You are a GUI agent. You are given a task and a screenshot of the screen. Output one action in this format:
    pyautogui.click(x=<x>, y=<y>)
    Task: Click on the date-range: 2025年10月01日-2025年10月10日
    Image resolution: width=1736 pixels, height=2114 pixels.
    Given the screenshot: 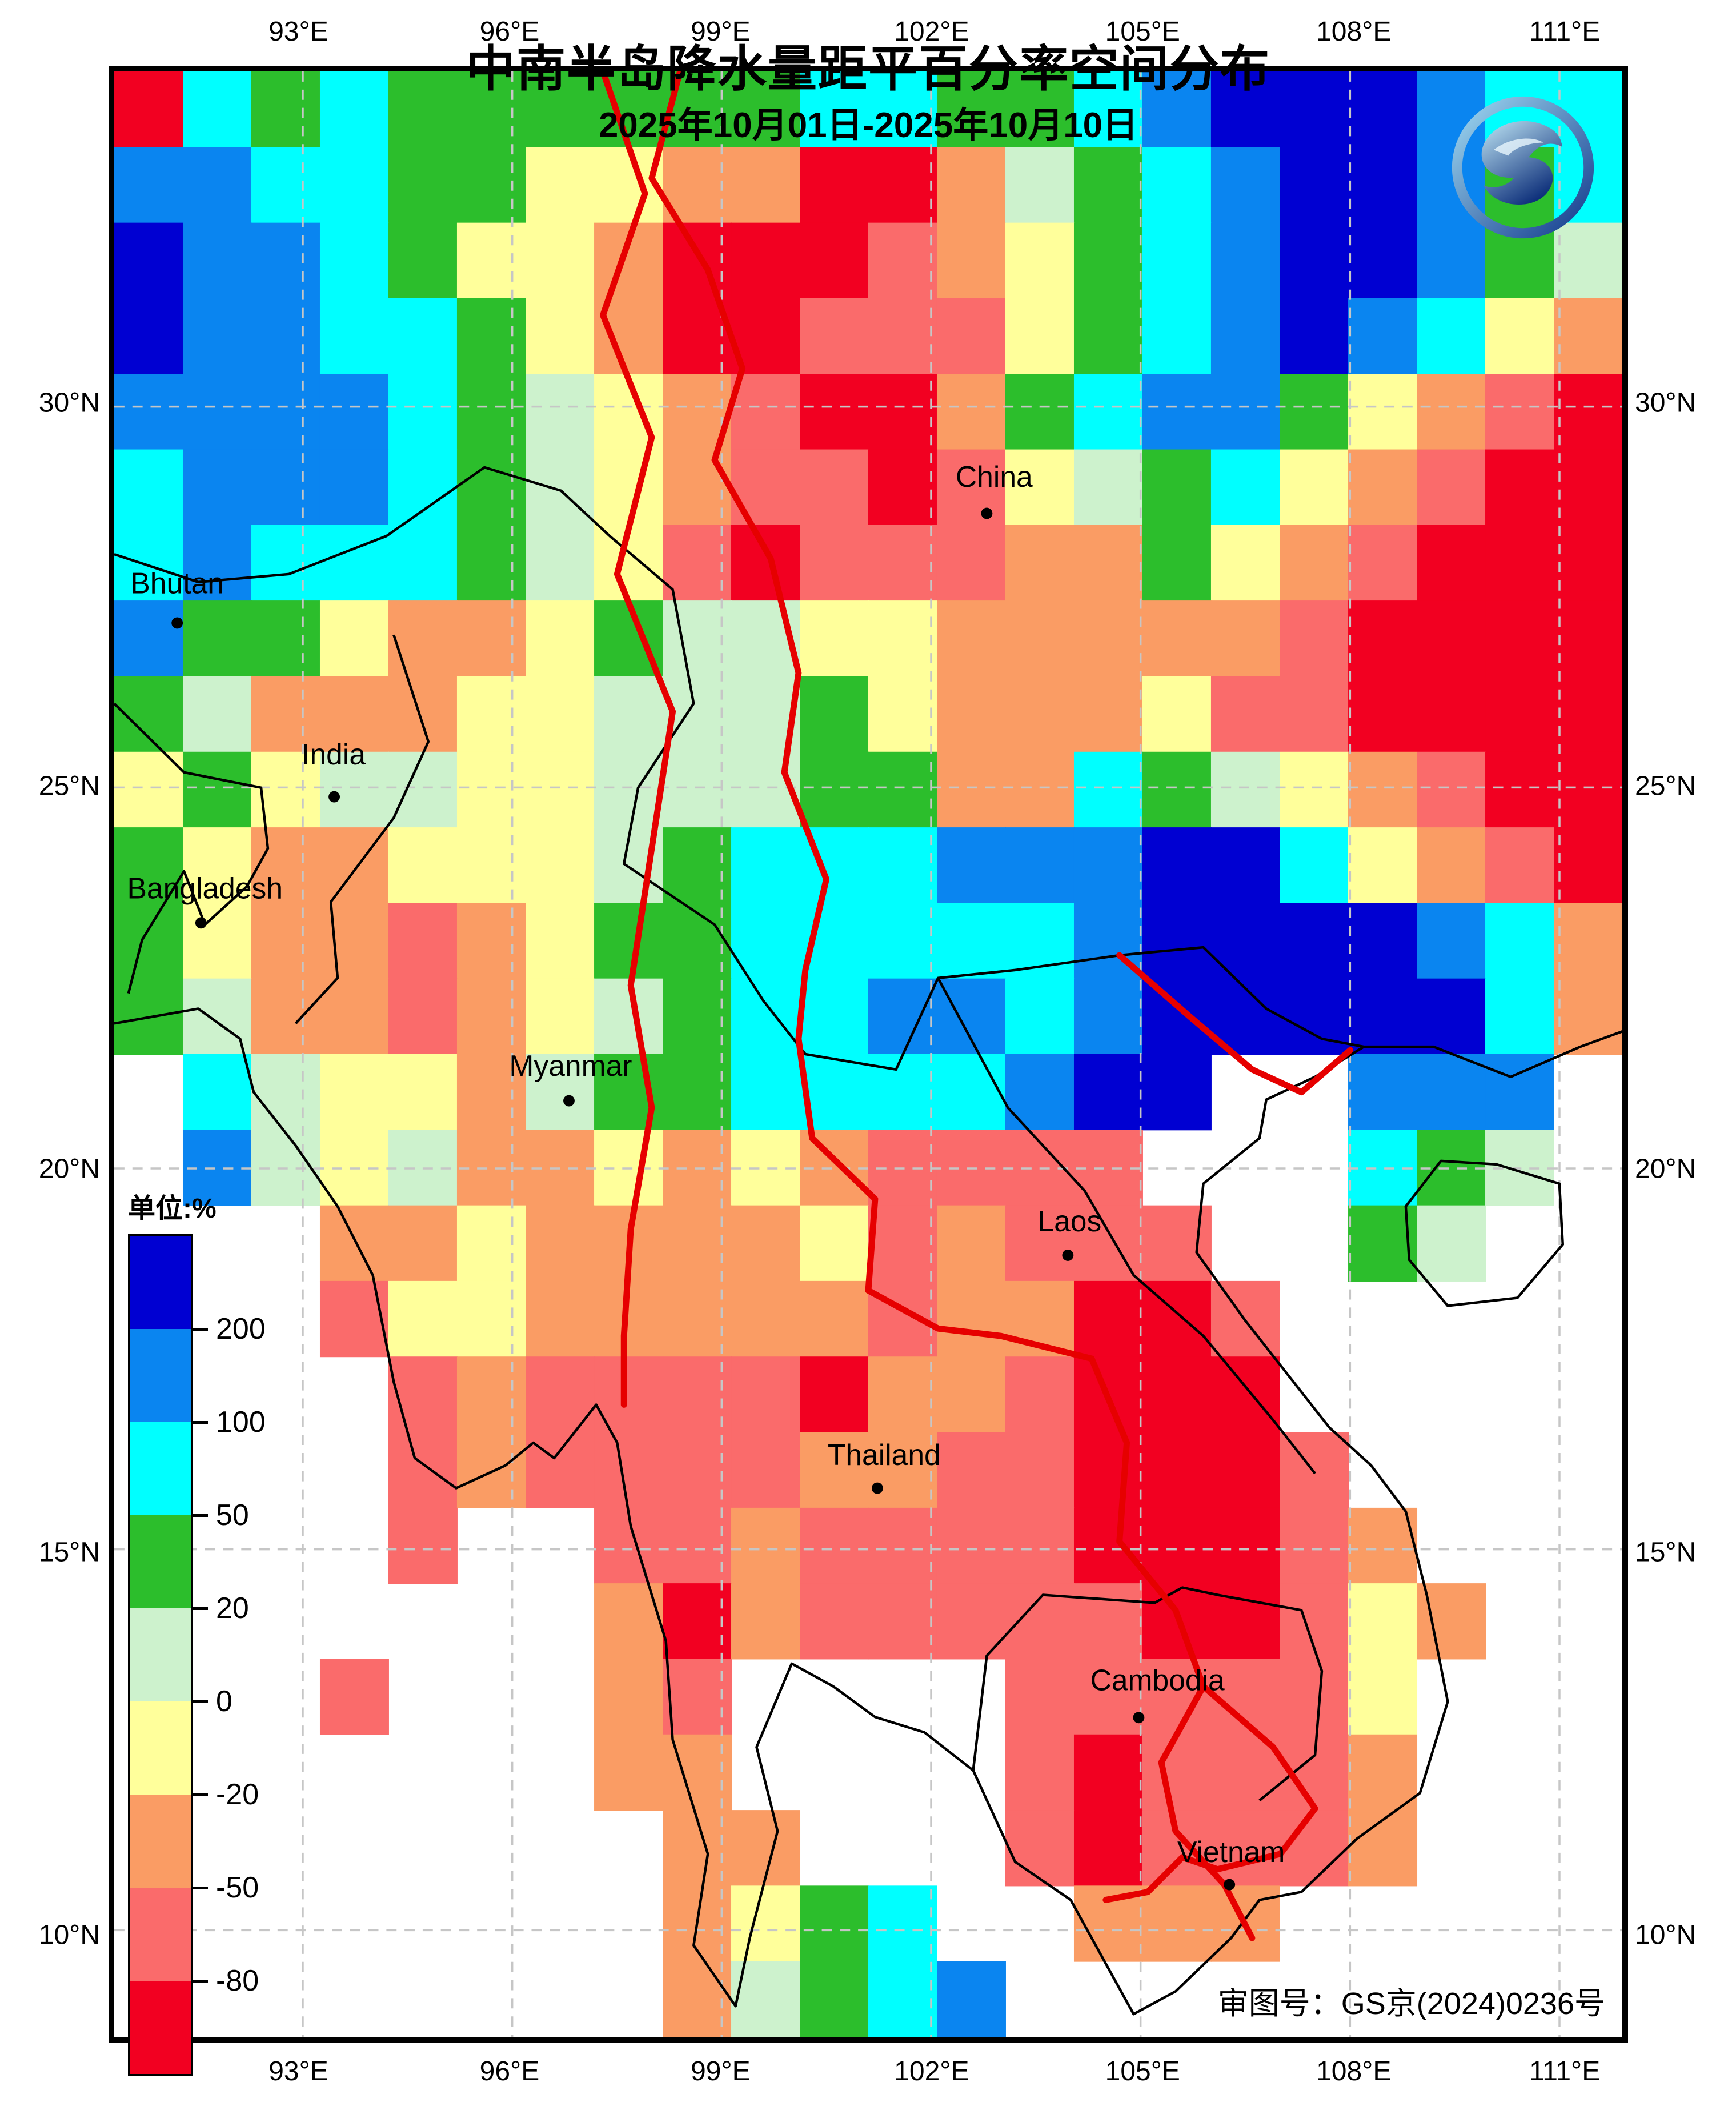 What is the action you would take?
    pyautogui.click(x=868, y=126)
    